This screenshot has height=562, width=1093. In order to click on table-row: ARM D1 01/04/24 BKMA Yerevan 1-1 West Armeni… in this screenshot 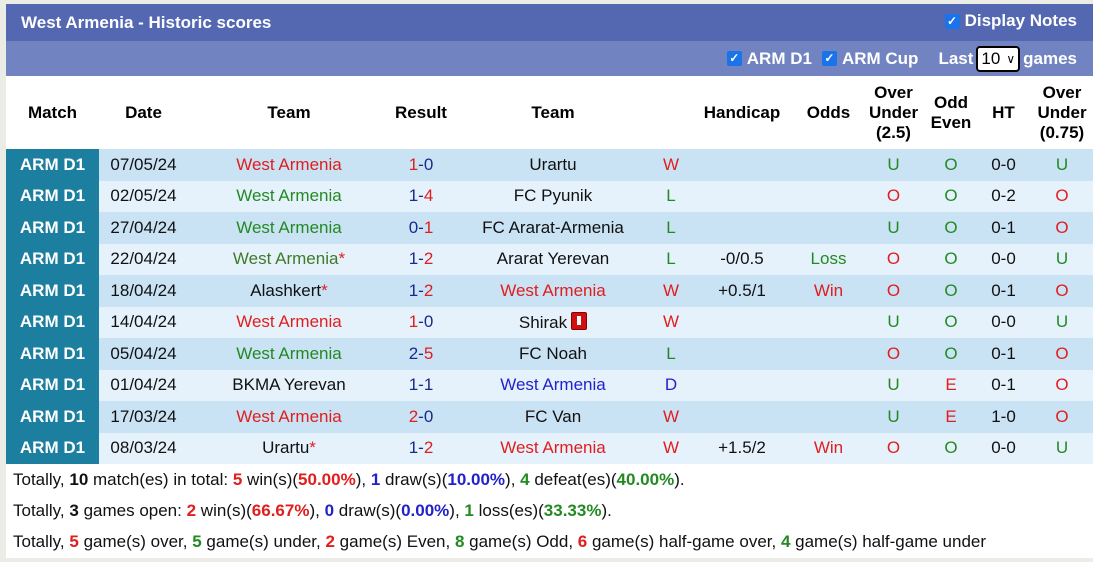, I will do `click(549, 385)`.